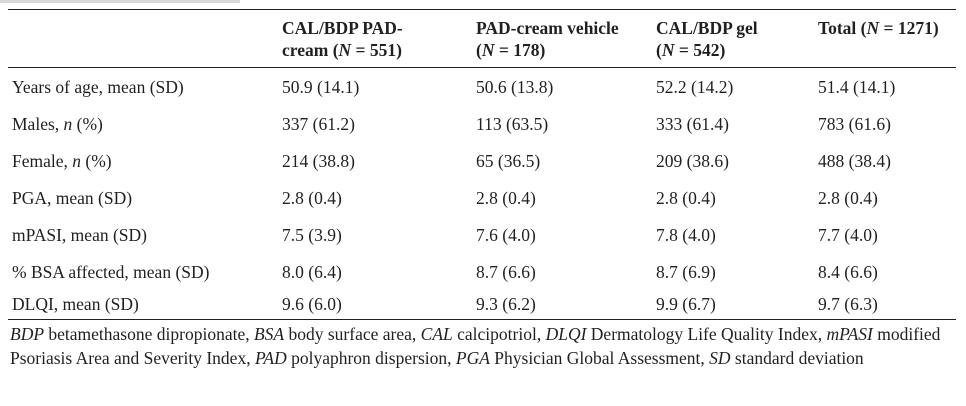  What do you see at coordinates (75, 304) in the screenshot?
I see `row-label: DLQI, mean (SD)` at bounding box center [75, 304].